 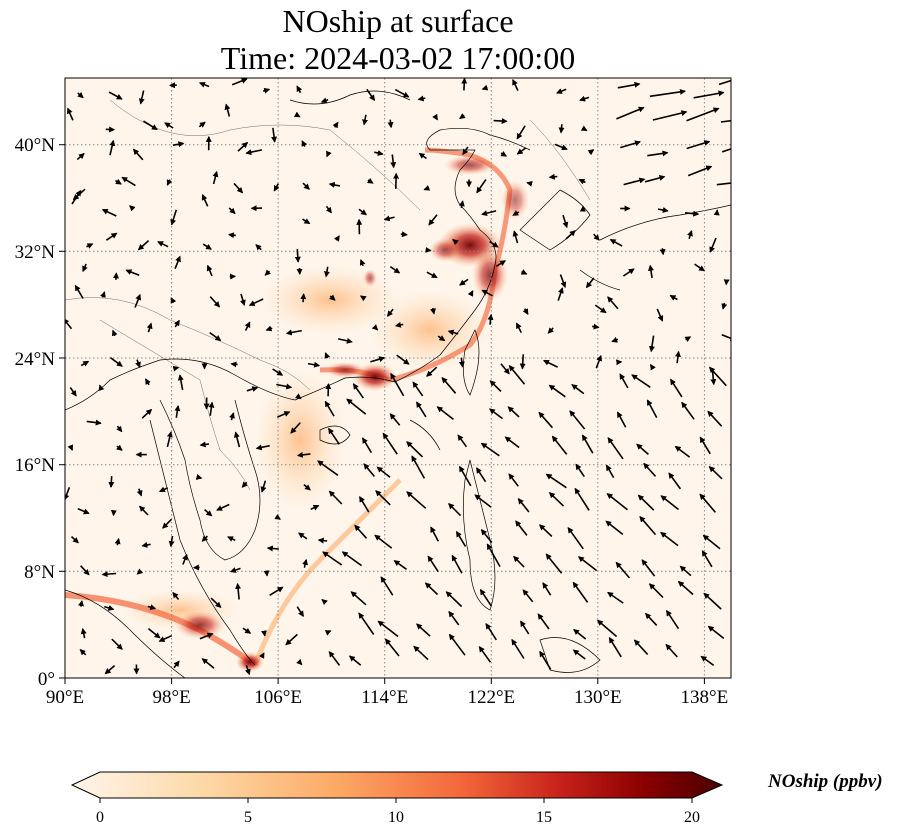 I want to click on colorbar: 0 5 10 15 20, so click(x=397, y=798).